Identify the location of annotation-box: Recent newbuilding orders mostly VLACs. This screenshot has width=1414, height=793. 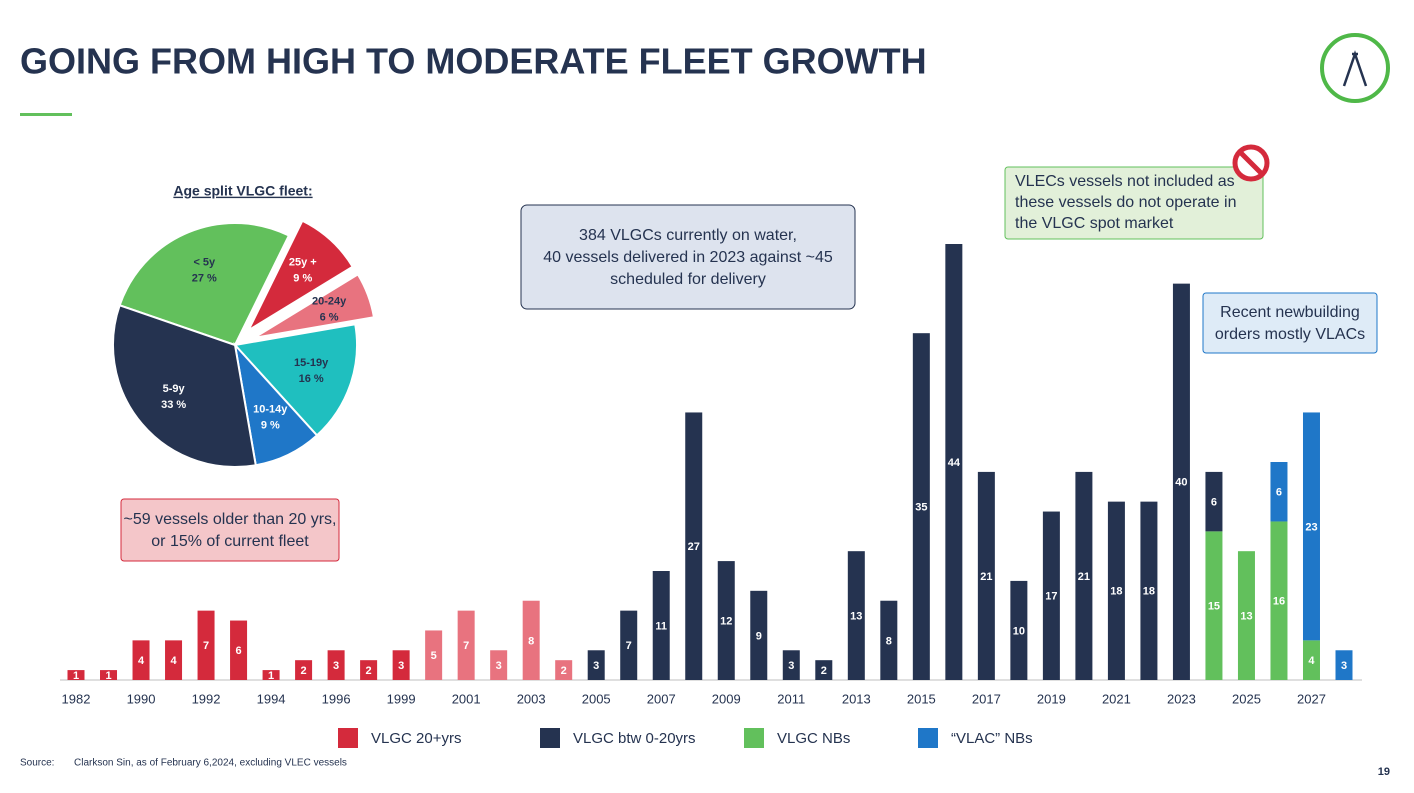
(1290, 323).